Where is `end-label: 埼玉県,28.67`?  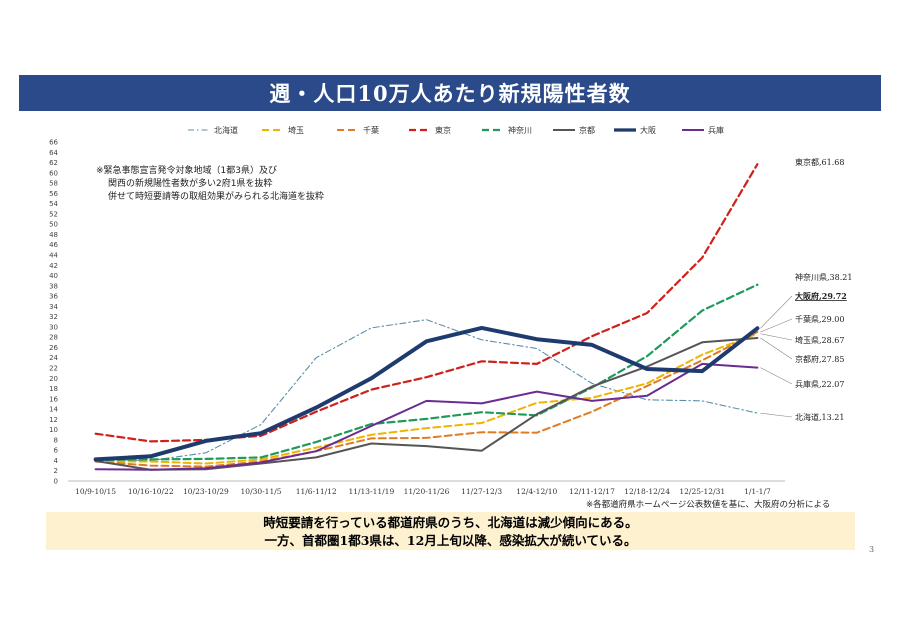 end-label: 埼玉県,28.67 is located at coordinates (819, 340).